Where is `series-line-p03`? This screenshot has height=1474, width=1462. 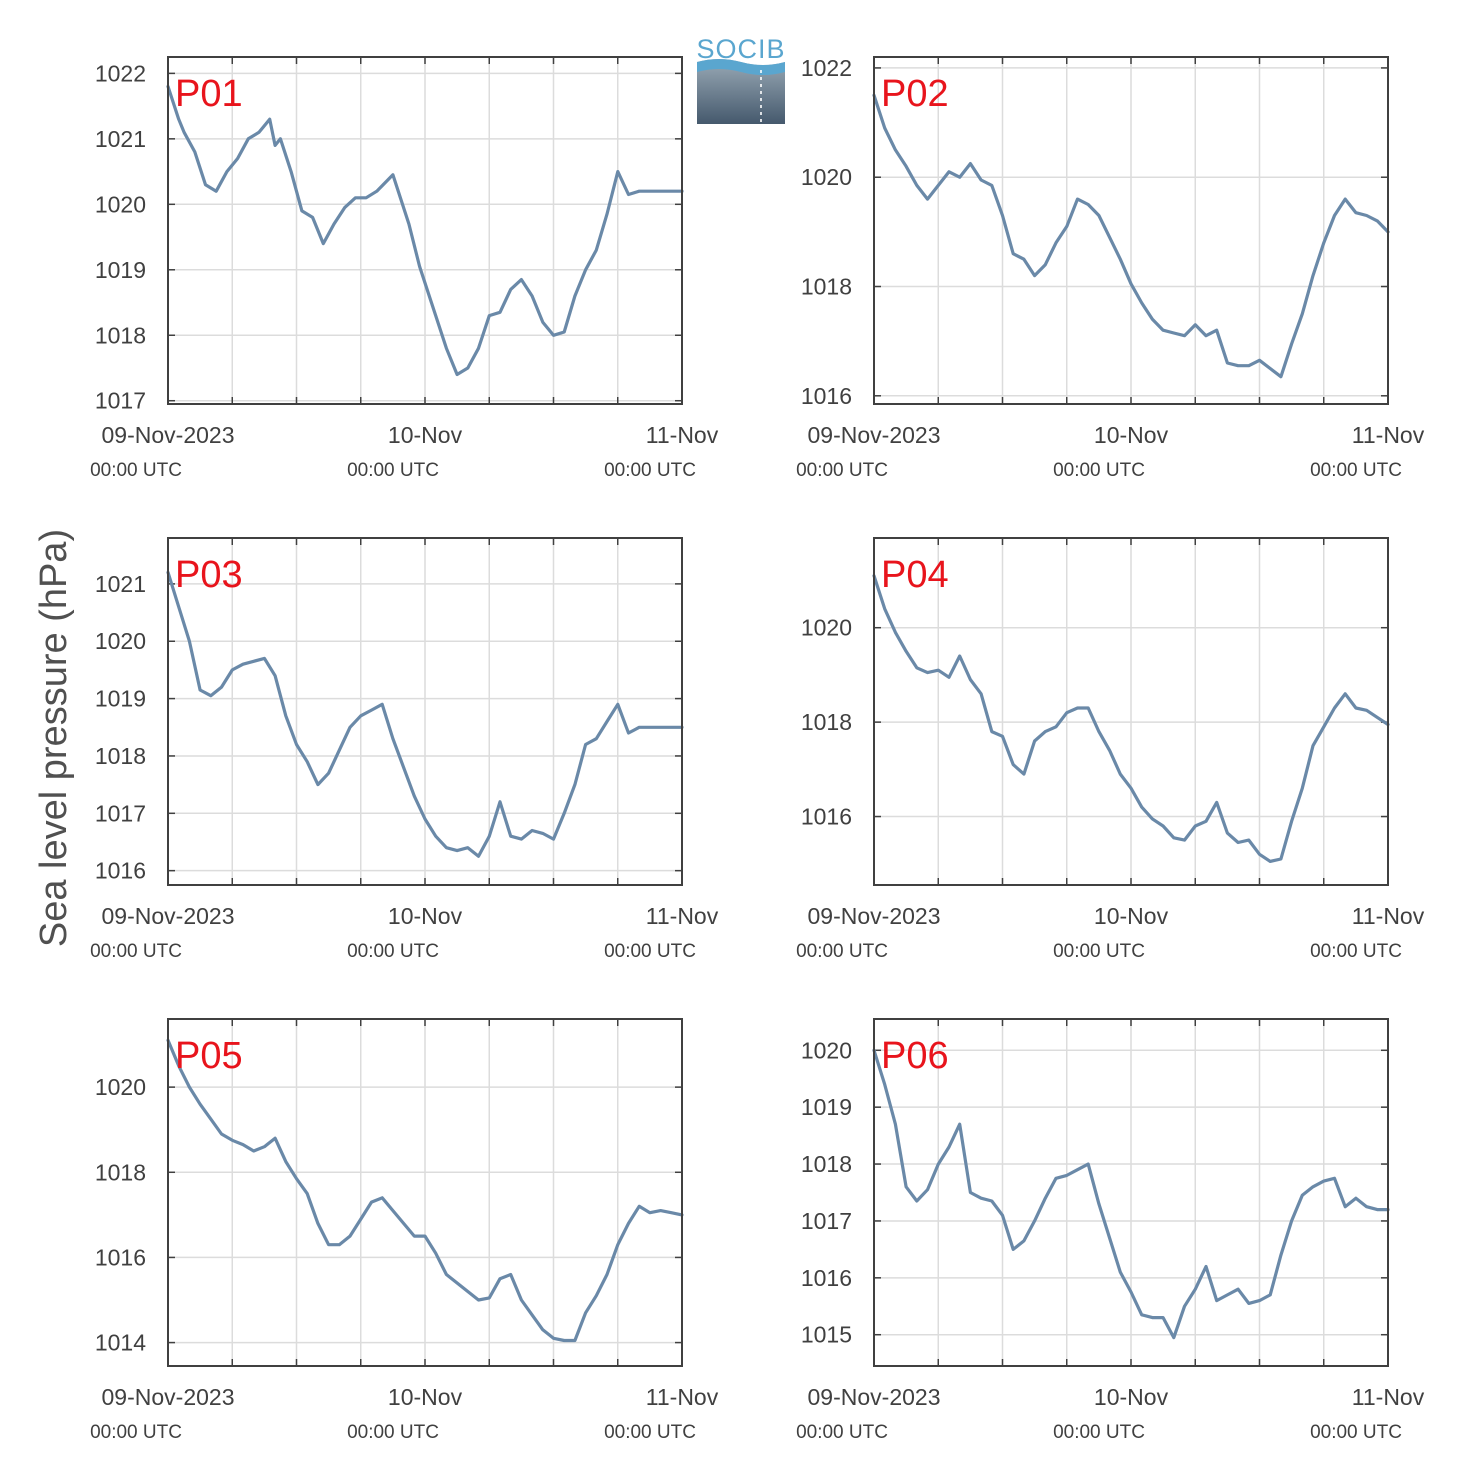
series-line-p03 is located at coordinates (425, 714).